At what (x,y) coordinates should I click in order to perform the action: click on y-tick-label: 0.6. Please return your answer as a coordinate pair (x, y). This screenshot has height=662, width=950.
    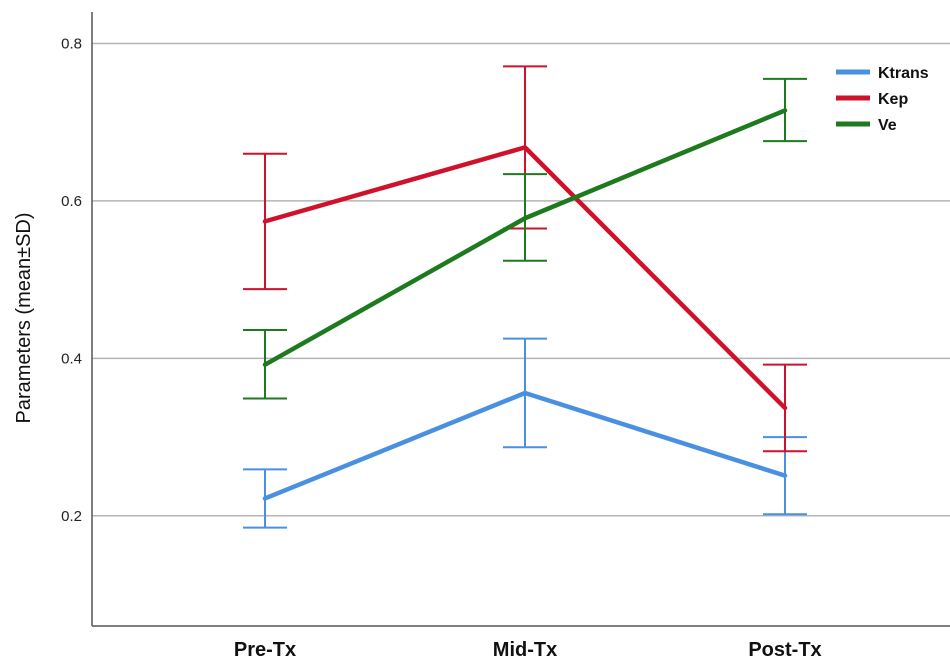
    Looking at the image, I should click on (71, 201).